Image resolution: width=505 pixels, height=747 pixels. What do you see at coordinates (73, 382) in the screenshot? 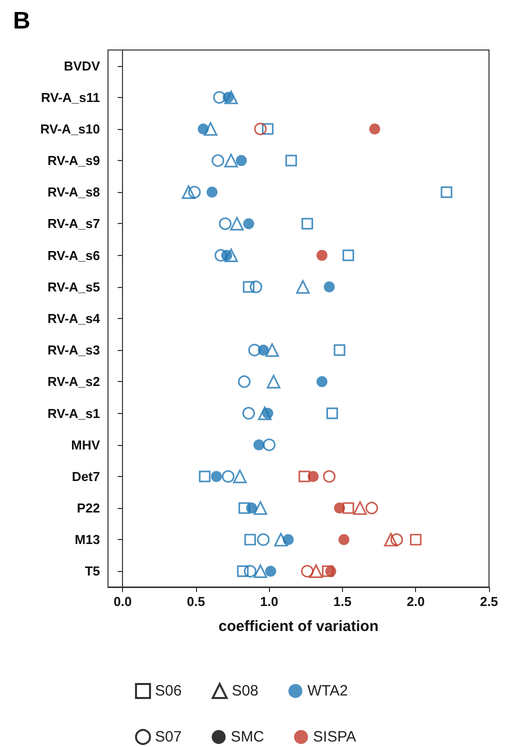
I see `y-tick-label: RV-A_s2` at bounding box center [73, 382].